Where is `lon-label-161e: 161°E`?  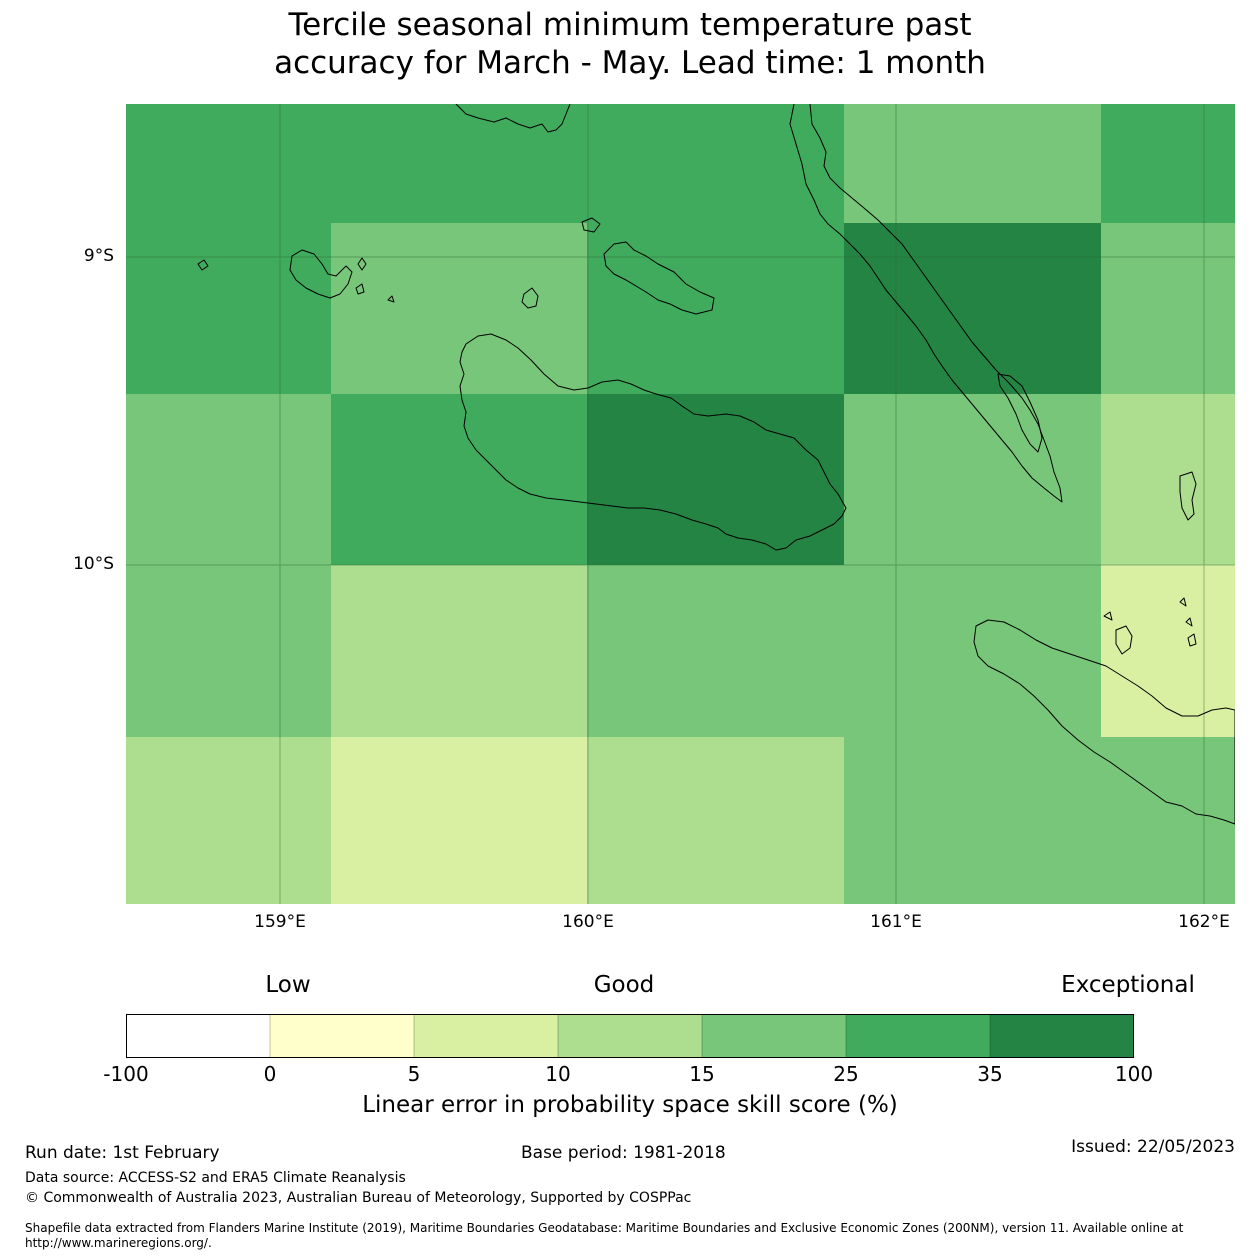 lon-label-161e: 161°E is located at coordinates (896, 922).